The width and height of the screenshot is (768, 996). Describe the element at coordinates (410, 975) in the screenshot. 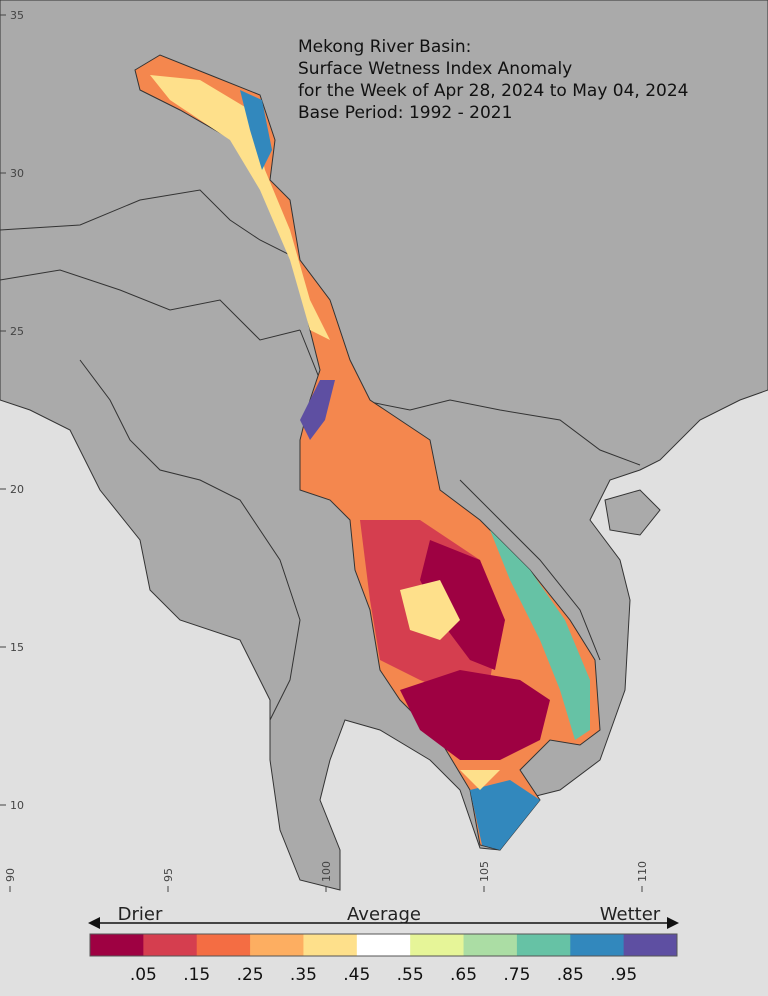

I see `colorbar-tick-label: .55` at that location.